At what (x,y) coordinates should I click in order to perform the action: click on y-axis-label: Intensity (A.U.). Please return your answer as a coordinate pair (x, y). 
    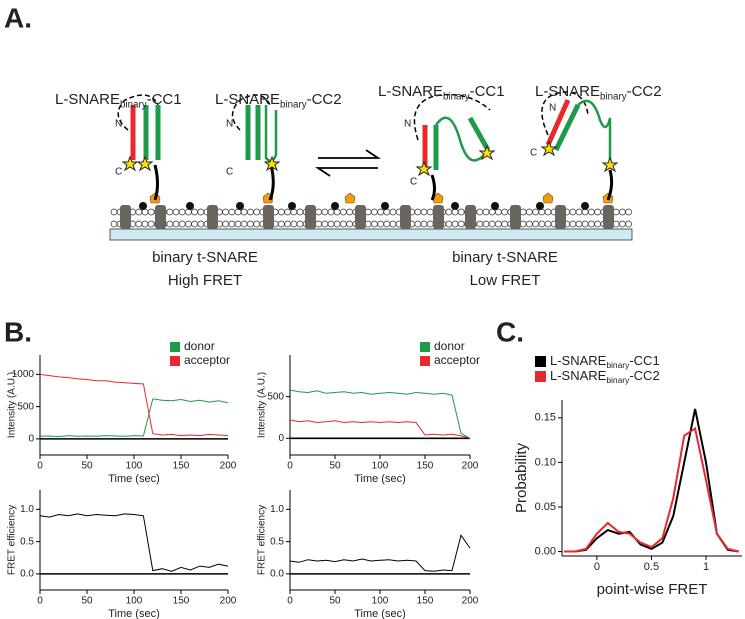
    Looking at the image, I should click on (262, 405).